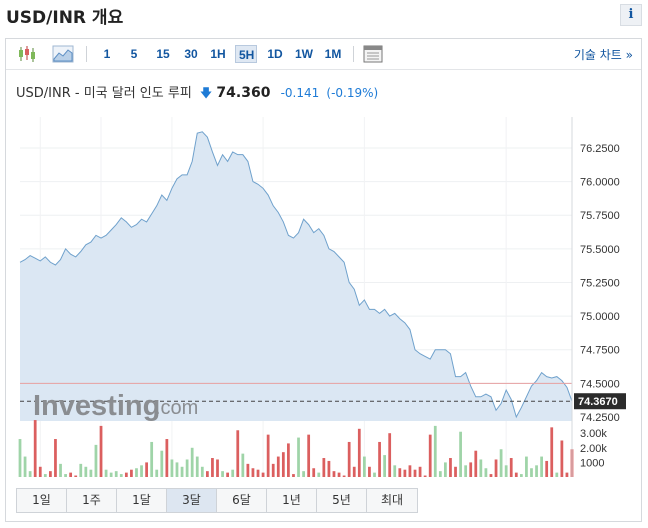 Image resolution: width=648 pixels, height=528 pixels. I want to click on range-button: 1일, so click(42, 500).